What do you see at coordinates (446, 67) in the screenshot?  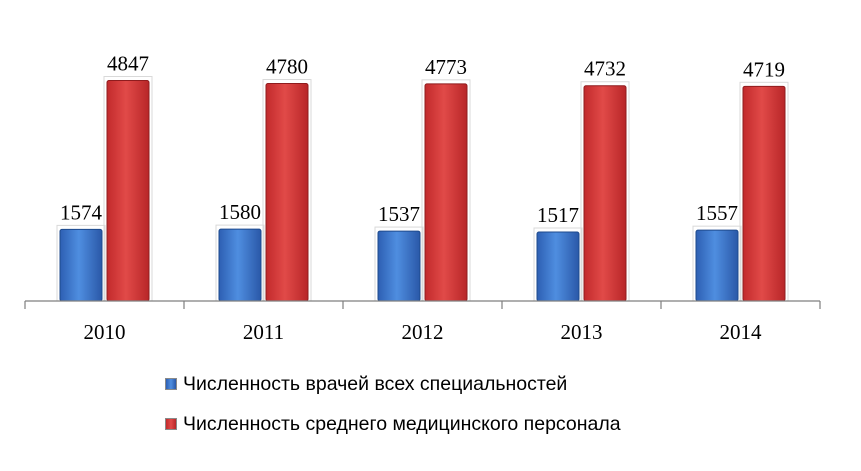 I see `data-label: 4773` at bounding box center [446, 67].